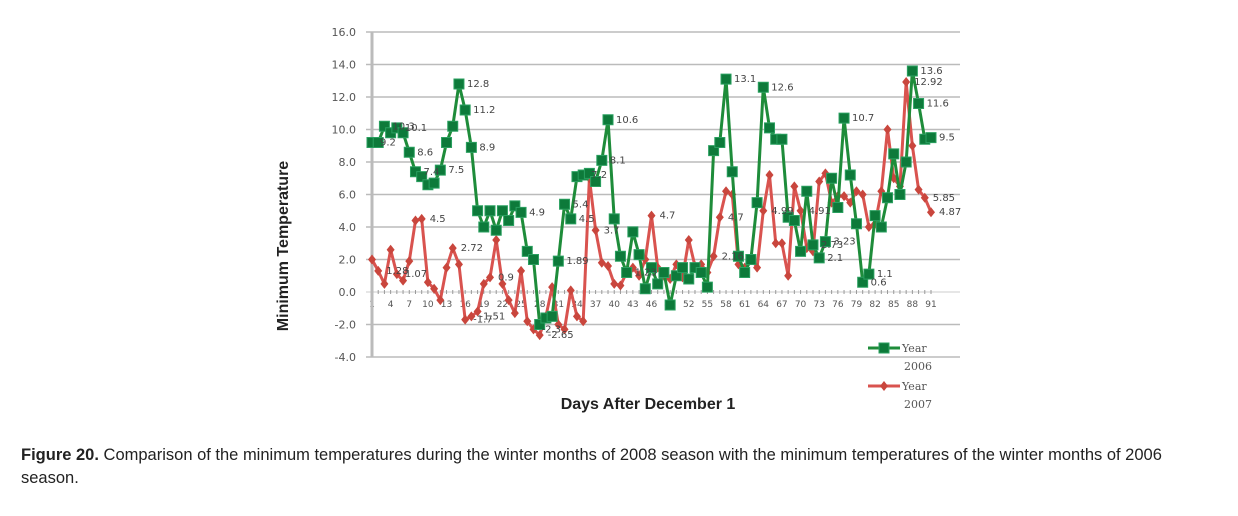  Describe the element at coordinates (60, 455) in the screenshot. I see `figure-label: Figure 20.` at that location.